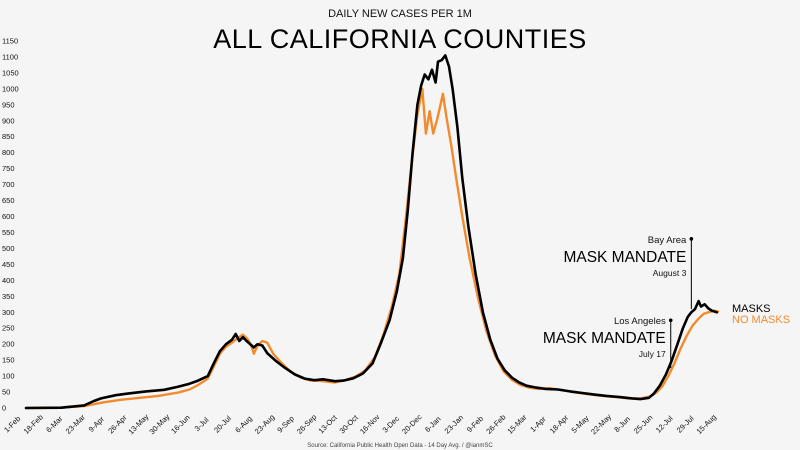  Describe the element at coordinates (8, 328) in the screenshot. I see `y-tick-label: 250` at that location.